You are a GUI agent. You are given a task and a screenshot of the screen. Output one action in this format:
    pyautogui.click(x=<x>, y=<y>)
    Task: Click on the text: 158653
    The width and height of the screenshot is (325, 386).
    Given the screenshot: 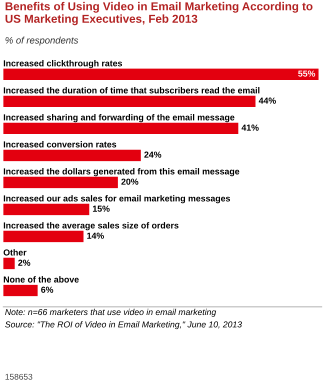 What is the action you would take?
    pyautogui.click(x=19, y=377)
    